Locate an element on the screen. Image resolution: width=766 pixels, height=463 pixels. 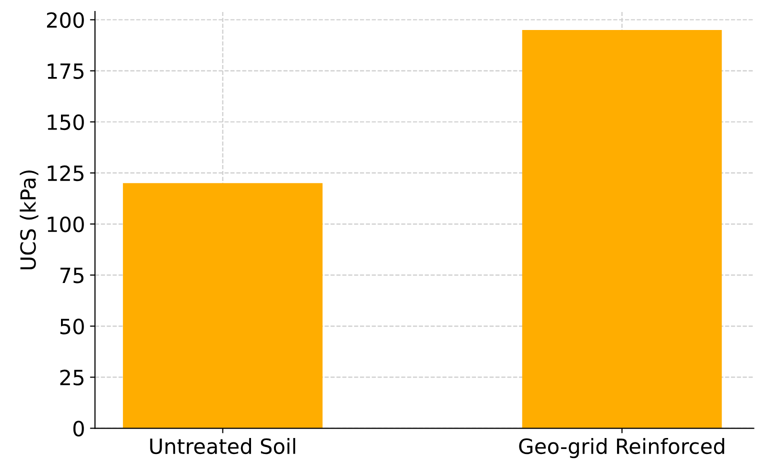
y-tick-label: 75 is located at coordinates (72, 276).